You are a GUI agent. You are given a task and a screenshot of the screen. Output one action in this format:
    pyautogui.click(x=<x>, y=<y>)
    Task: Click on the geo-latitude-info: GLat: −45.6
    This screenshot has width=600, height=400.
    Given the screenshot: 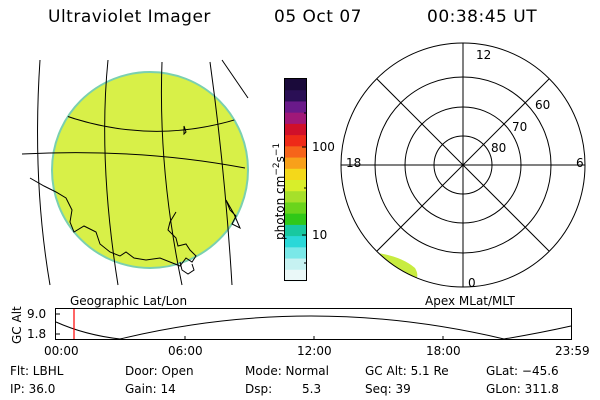 What is the action you would take?
    pyautogui.click(x=522, y=371)
    